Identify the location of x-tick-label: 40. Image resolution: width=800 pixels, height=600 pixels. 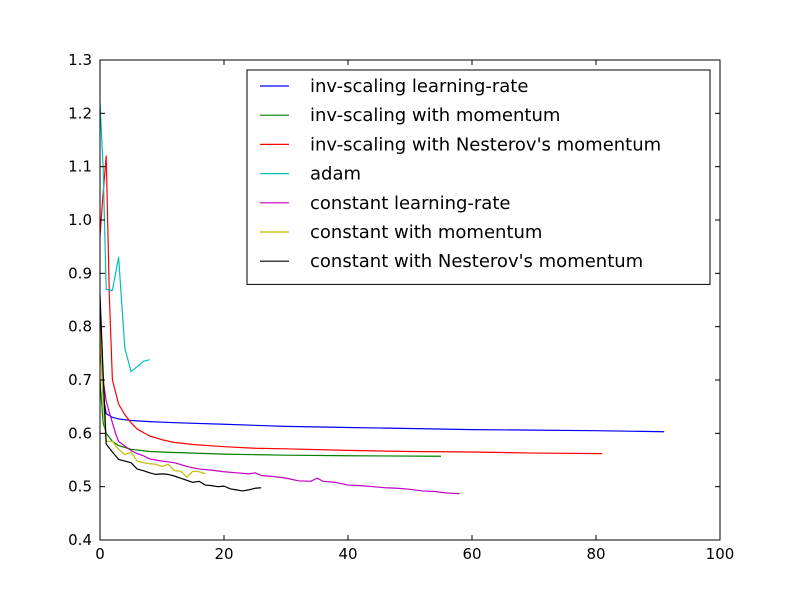
(347, 554).